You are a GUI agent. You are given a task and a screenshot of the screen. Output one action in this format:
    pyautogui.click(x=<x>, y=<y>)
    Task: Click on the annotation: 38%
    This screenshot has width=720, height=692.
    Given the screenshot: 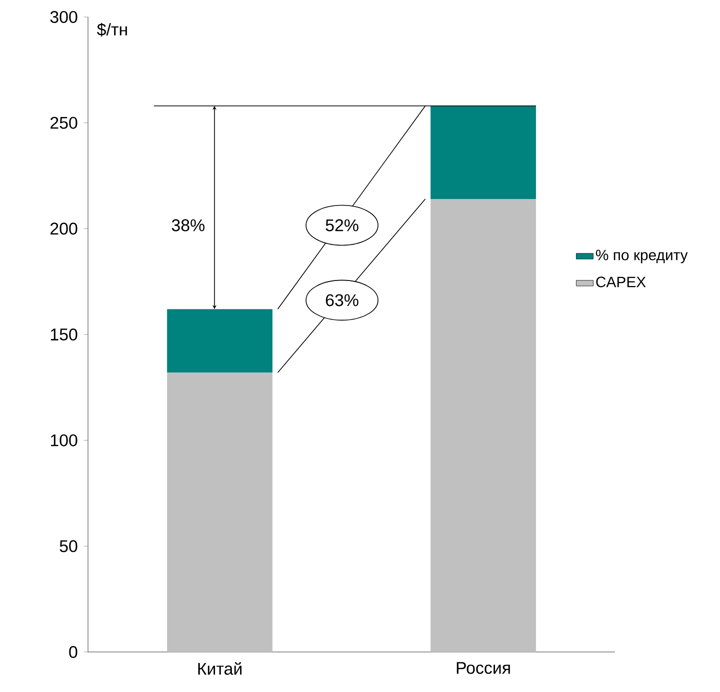 What is the action you would take?
    pyautogui.click(x=188, y=225)
    